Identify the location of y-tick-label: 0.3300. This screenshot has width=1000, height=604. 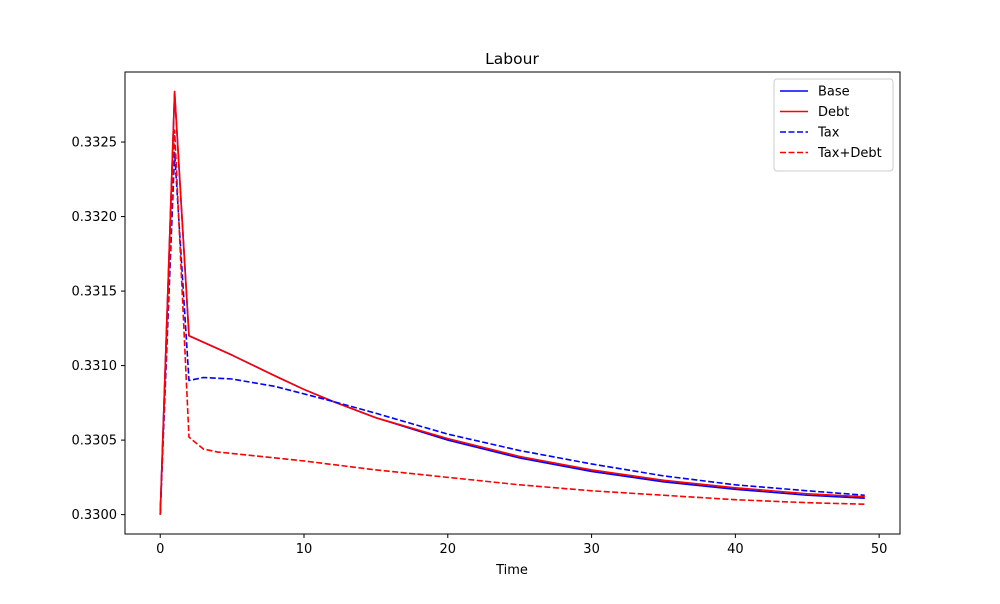
(95, 515).